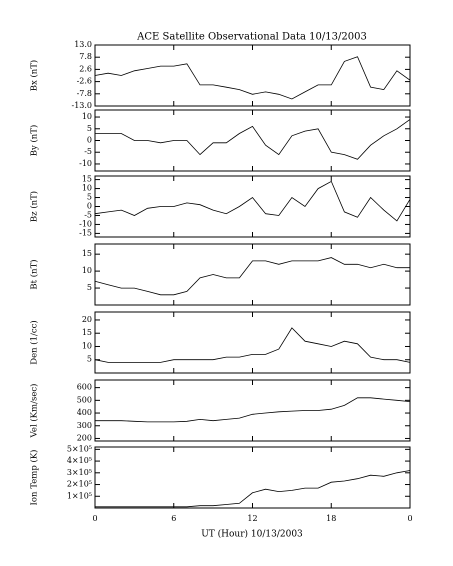 The height and width of the screenshot is (566, 453). Describe the element at coordinates (79, 460) in the screenshot. I see `y-tick-label: 4×10⁵` at that location.